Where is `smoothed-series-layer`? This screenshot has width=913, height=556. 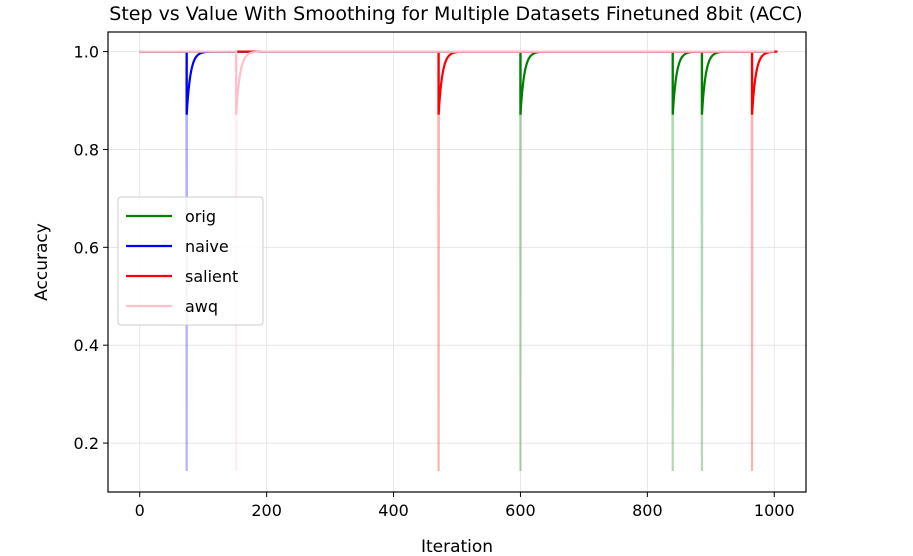
smoothed-series-layer is located at coordinates (458, 82).